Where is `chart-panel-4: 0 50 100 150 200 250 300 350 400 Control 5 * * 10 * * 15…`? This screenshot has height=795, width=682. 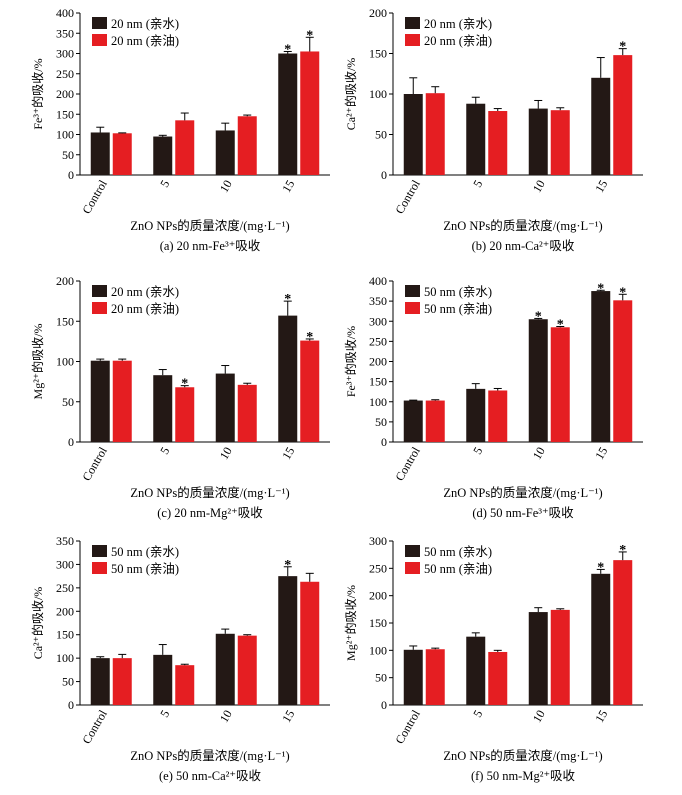
chart-panel-4: 0 50 100 150 200 250 300 350 400 Control 5 * * 10 * * 15… is located at coordinates (493, 397).